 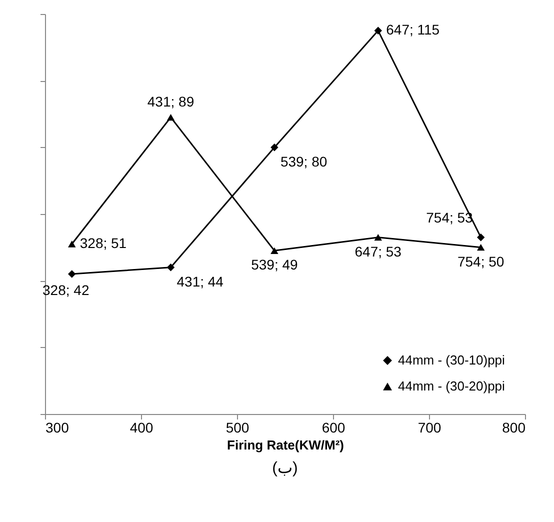 What do you see at coordinates (430, 428) in the screenshot?
I see `x-tick-label: 700` at bounding box center [430, 428].